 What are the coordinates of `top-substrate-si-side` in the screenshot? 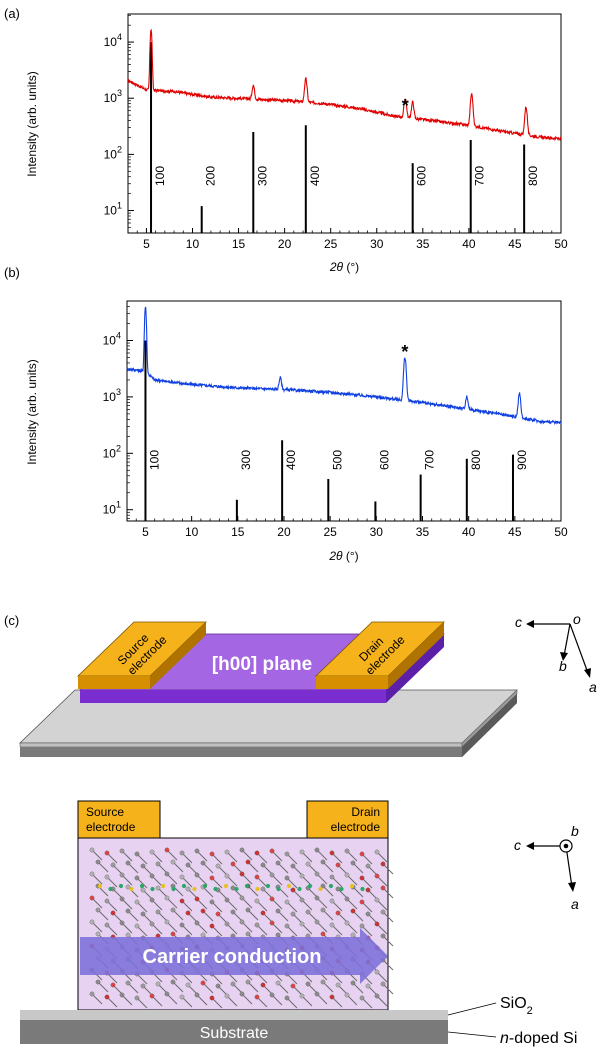 It's located at (489, 725).